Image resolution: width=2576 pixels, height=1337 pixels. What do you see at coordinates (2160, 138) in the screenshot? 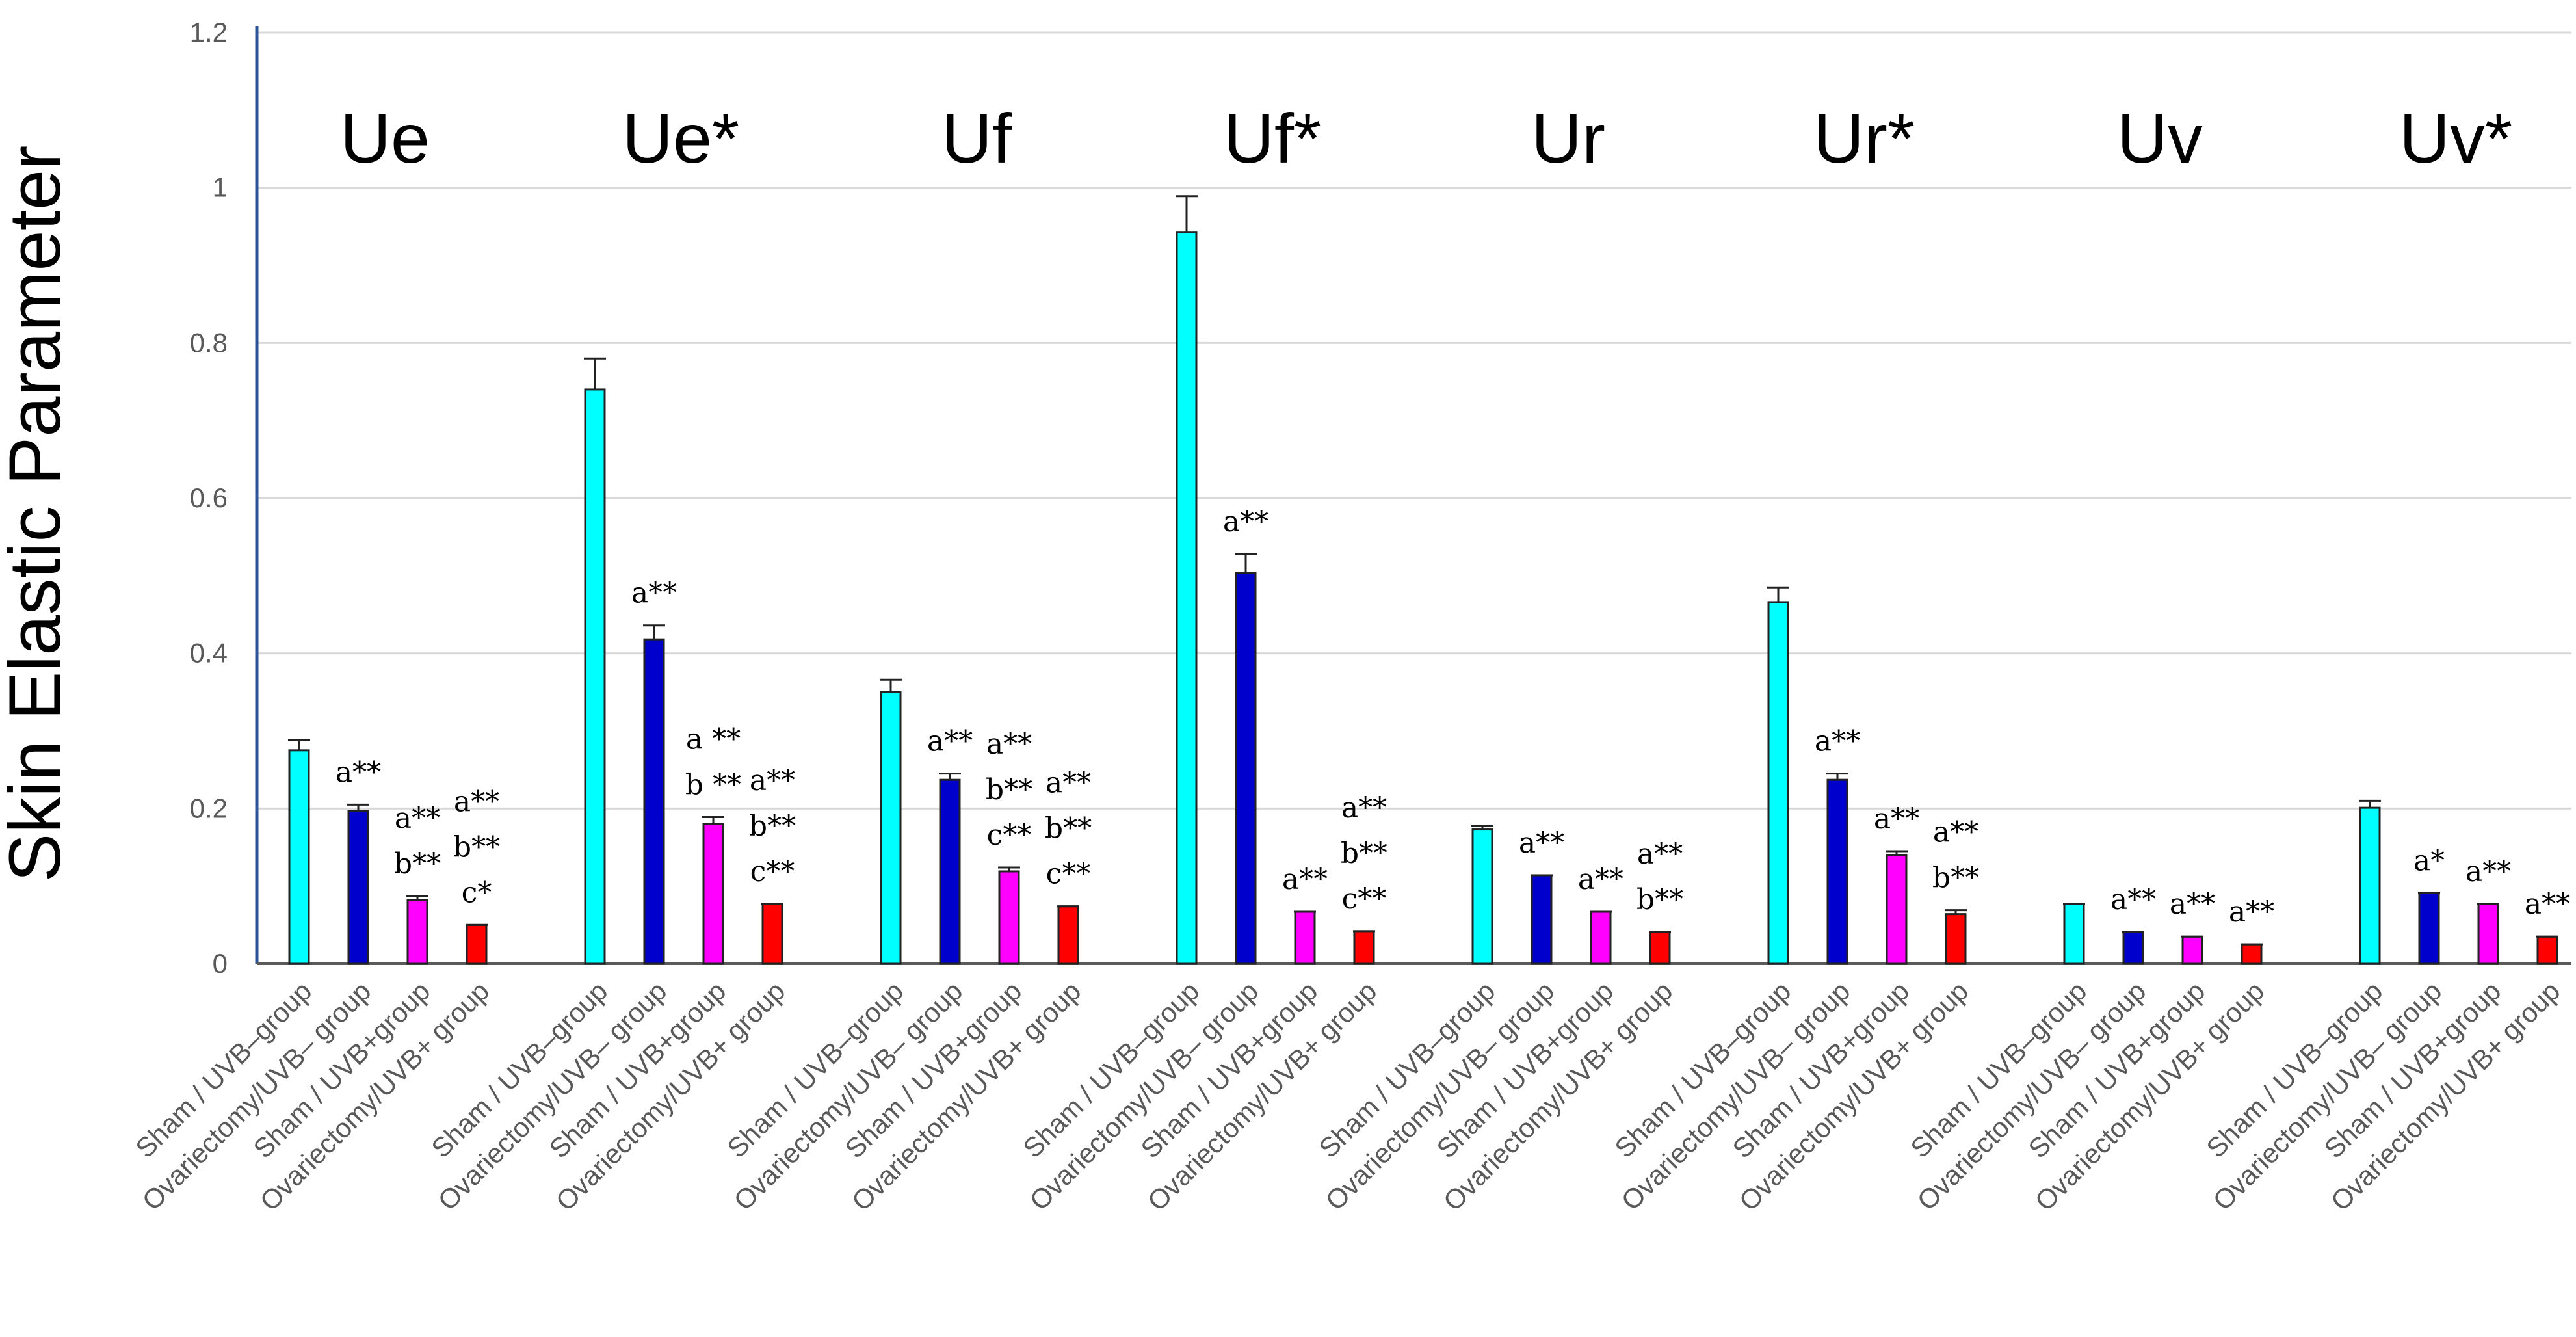
I see `group-title: Uv` at bounding box center [2160, 138].